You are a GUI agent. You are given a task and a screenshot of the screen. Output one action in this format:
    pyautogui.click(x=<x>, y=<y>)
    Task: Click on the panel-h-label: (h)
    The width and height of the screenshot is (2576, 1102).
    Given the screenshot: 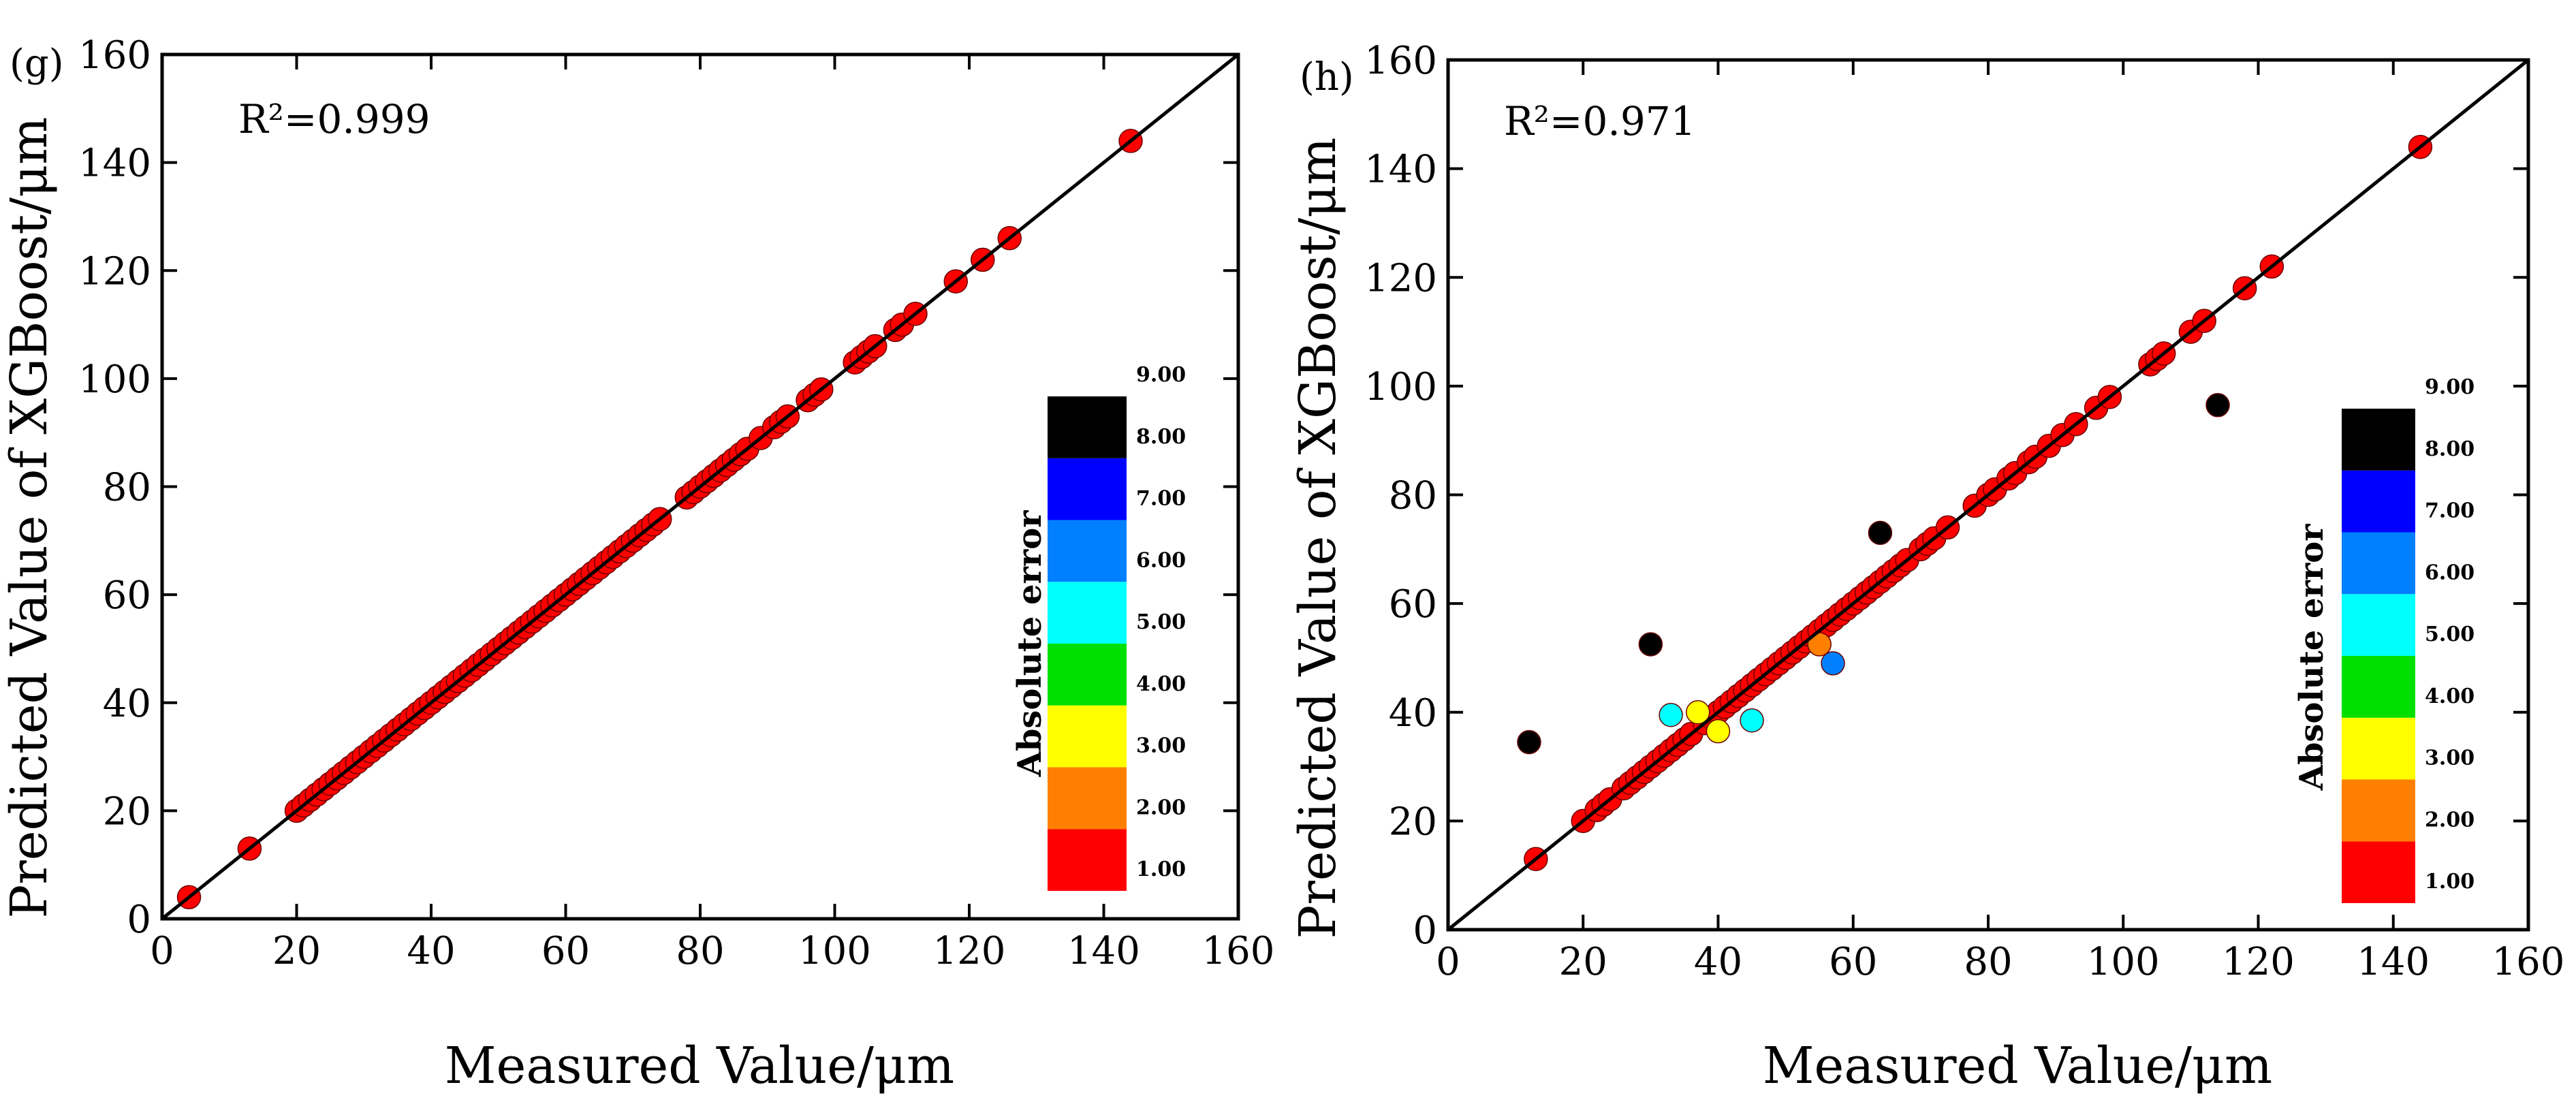 What is the action you would take?
    pyautogui.click(x=1327, y=77)
    